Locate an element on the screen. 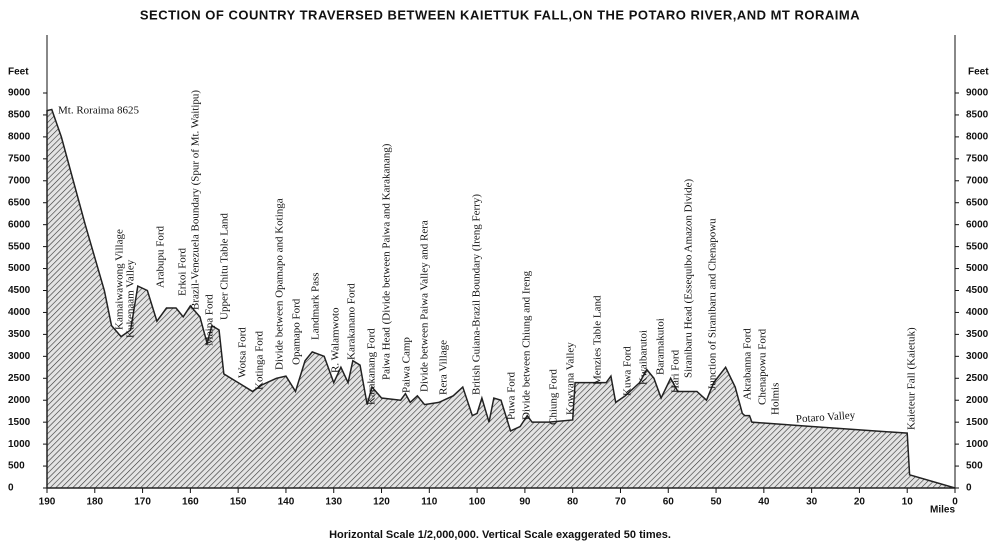 Image resolution: width=1000 pixels, height=550 pixels. x-tick-label: 120 is located at coordinates (381, 502).